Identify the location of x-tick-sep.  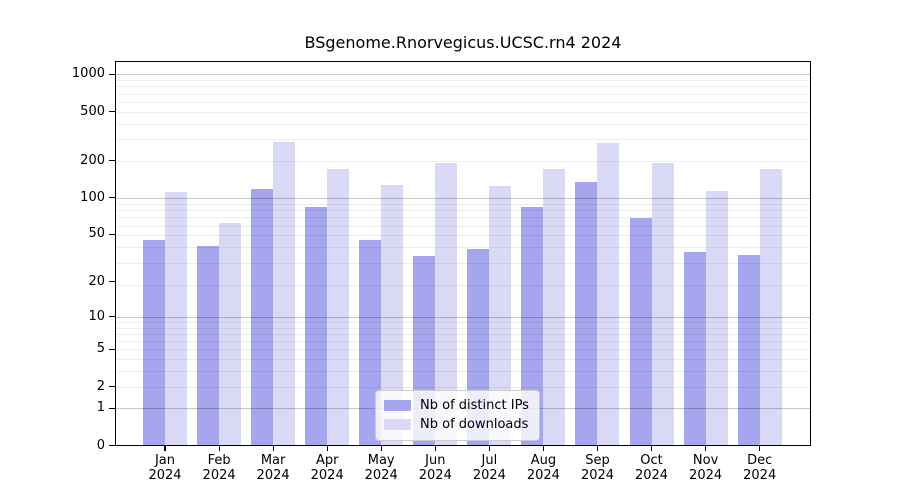
(597, 448).